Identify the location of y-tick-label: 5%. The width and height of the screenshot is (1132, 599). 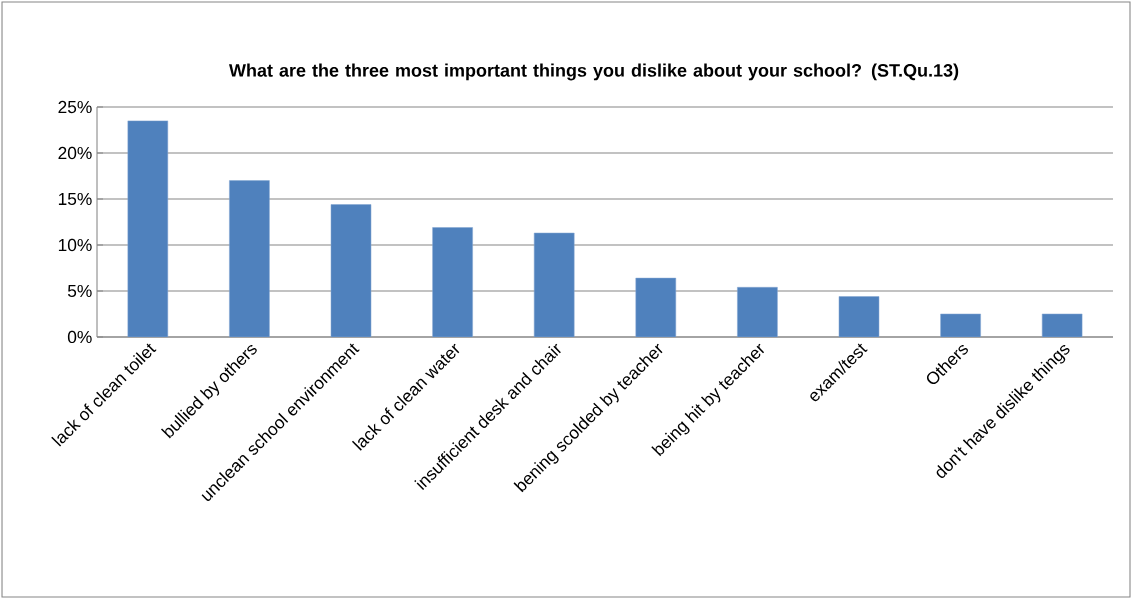
(79, 291).